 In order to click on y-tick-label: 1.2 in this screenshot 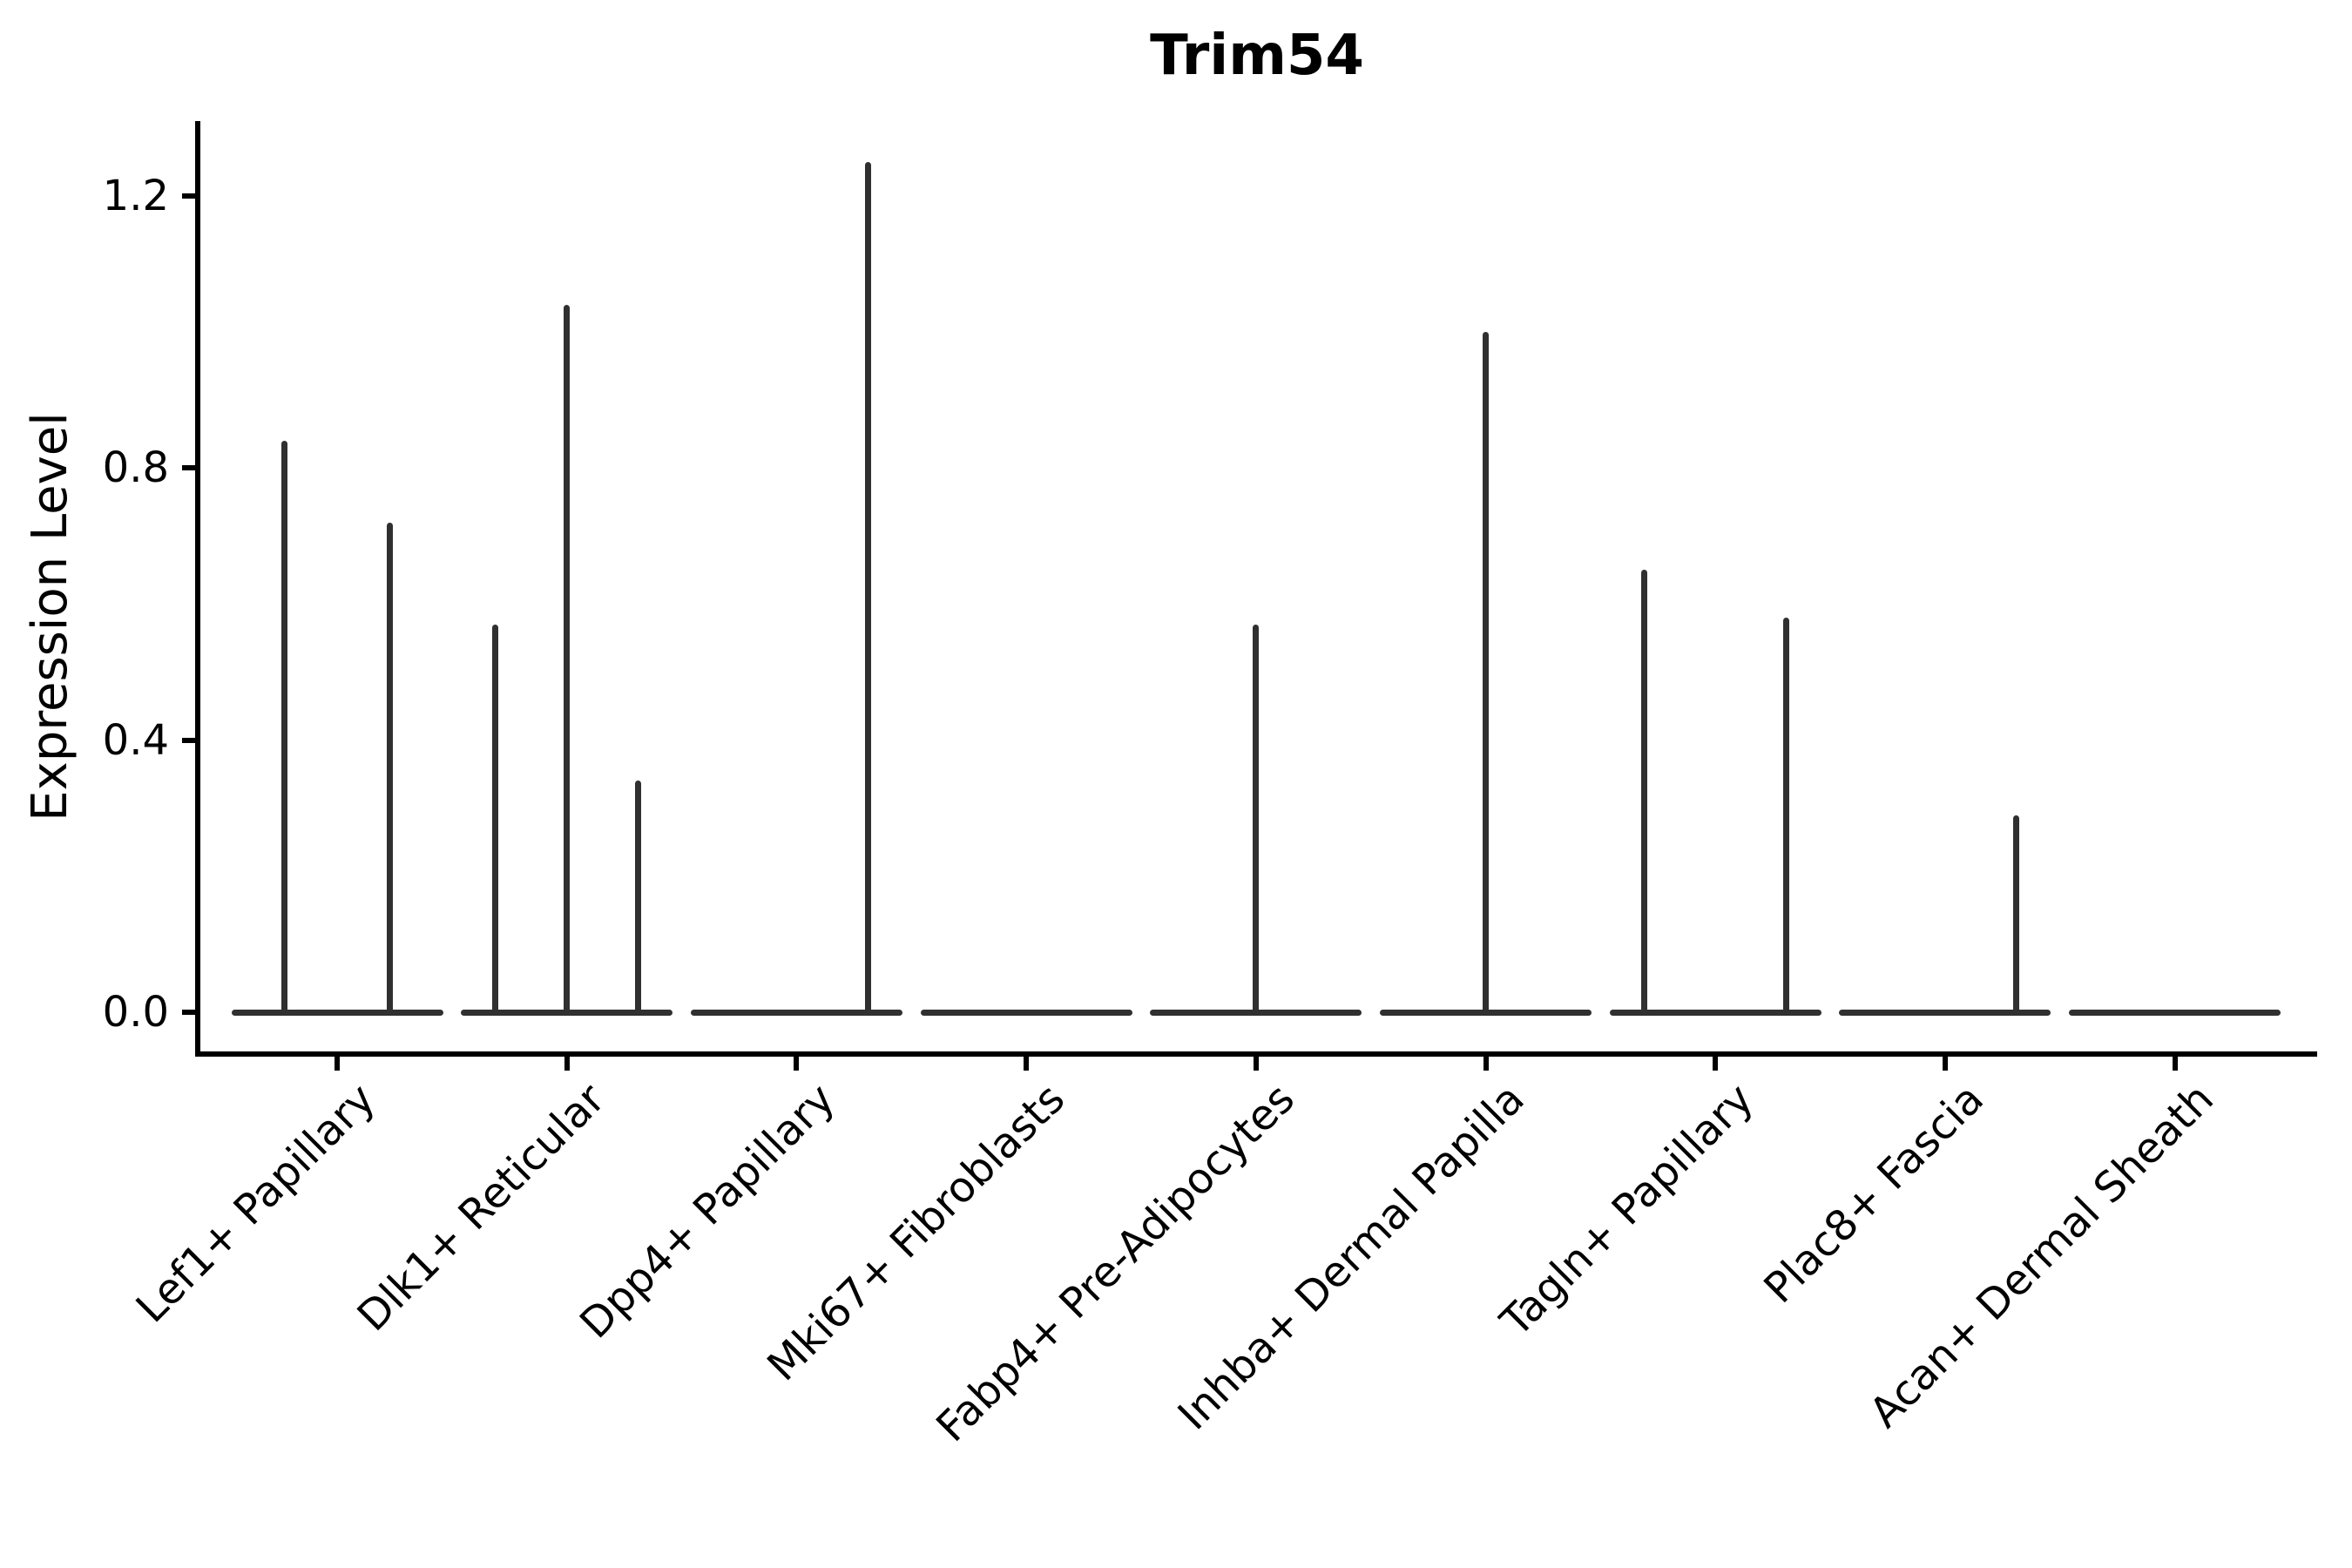, I will do `click(135, 195)`.